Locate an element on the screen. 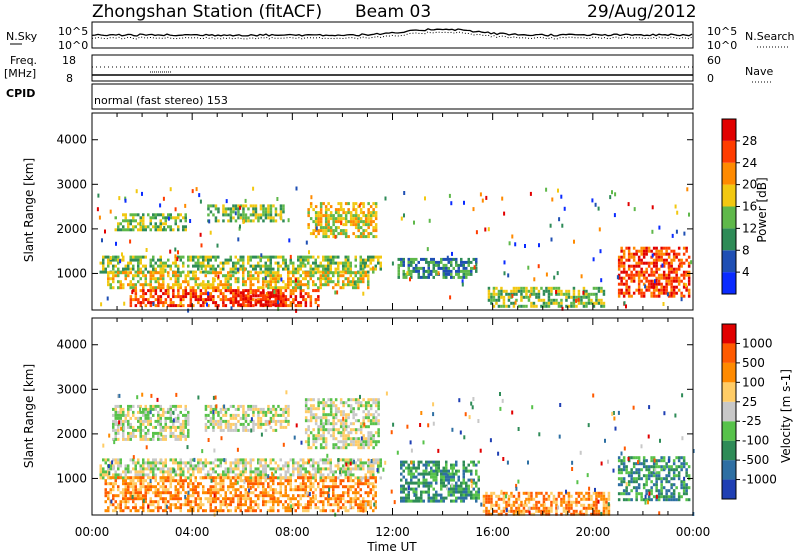 This screenshot has height=554, width=800. date-title: 29/Aug/2012 is located at coordinates (642, 12).